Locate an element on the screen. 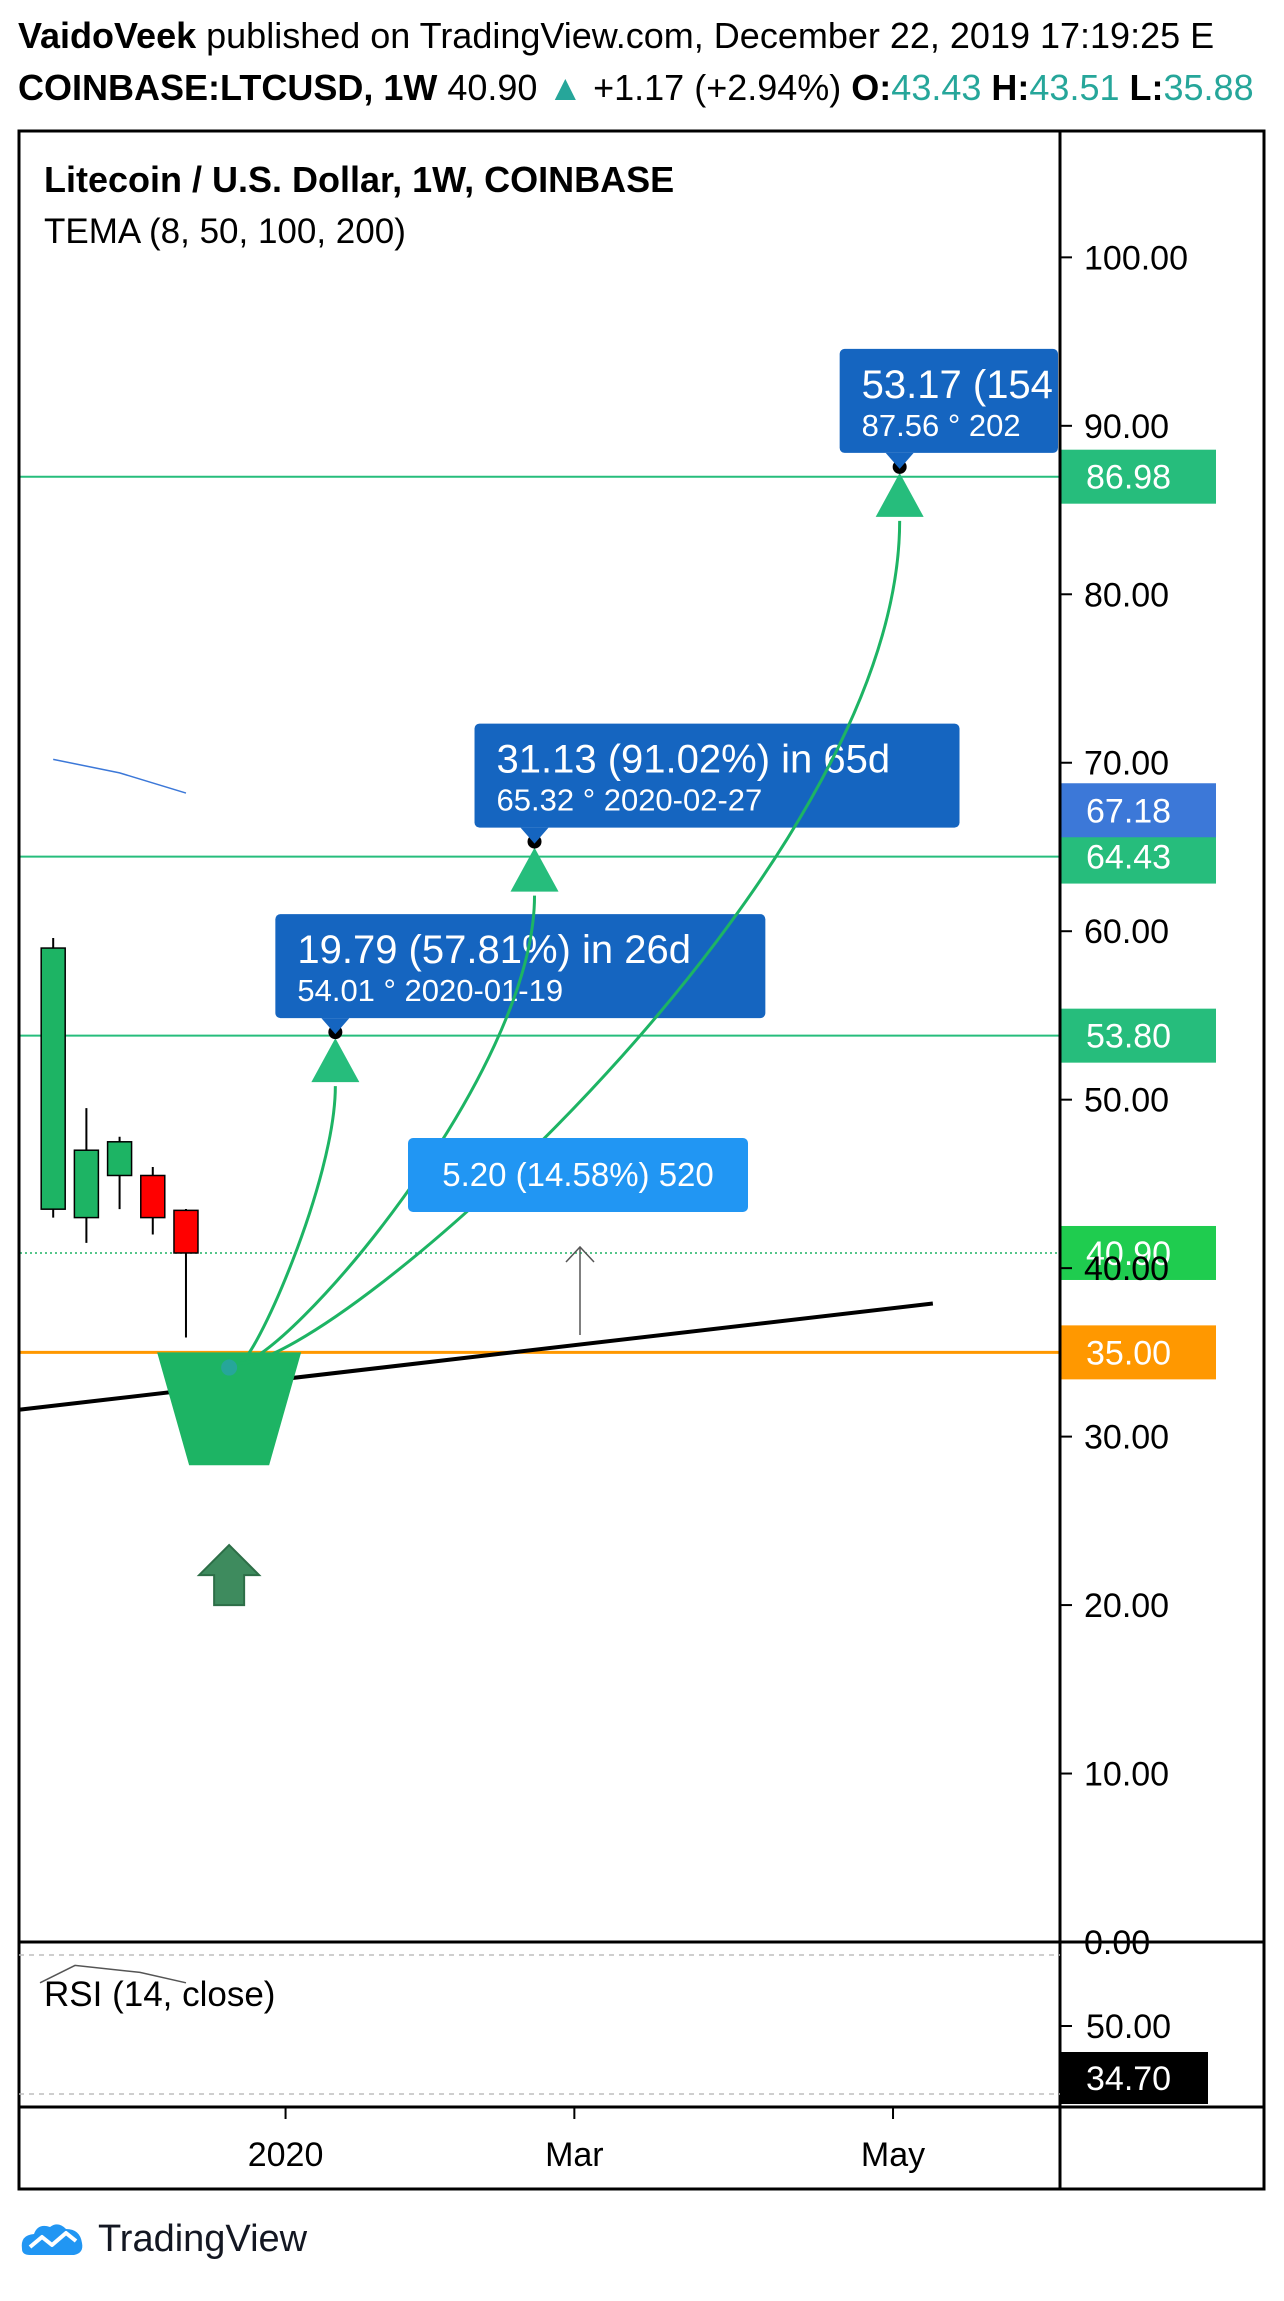 The height and width of the screenshot is (2301, 1284). target-headline: 19.79 (57.81%) in 26d is located at coordinates (494, 950).